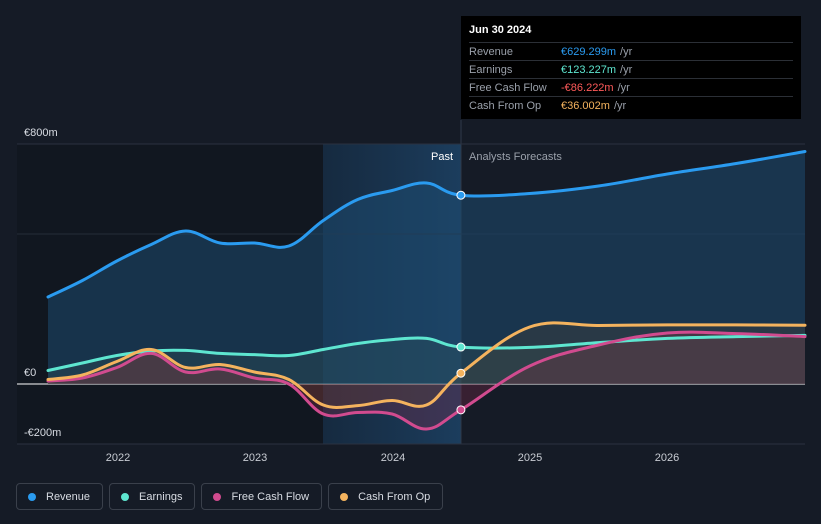 The width and height of the screenshot is (821, 524). What do you see at coordinates (491, 69) in the screenshot?
I see `tooltip-label: Earnings` at bounding box center [491, 69].